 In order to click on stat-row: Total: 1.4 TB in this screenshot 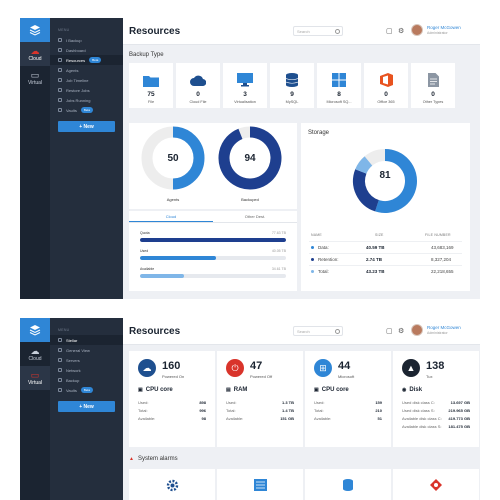, I will do `click(260, 410)`.